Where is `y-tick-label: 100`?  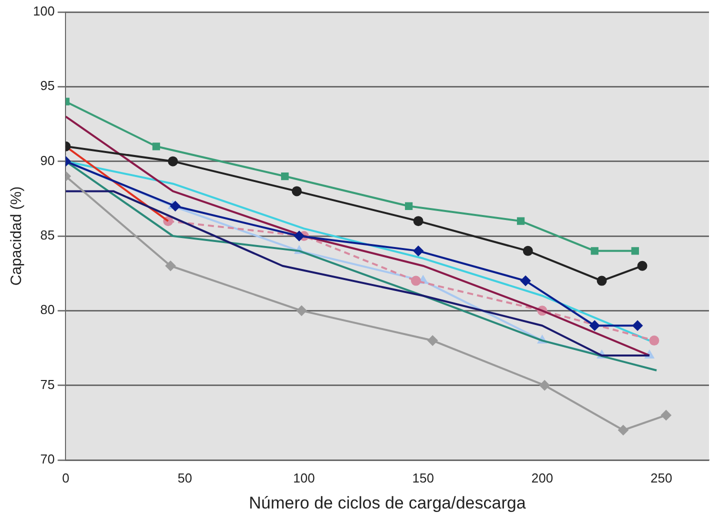
y-tick-label: 100 is located at coordinates (43, 11).